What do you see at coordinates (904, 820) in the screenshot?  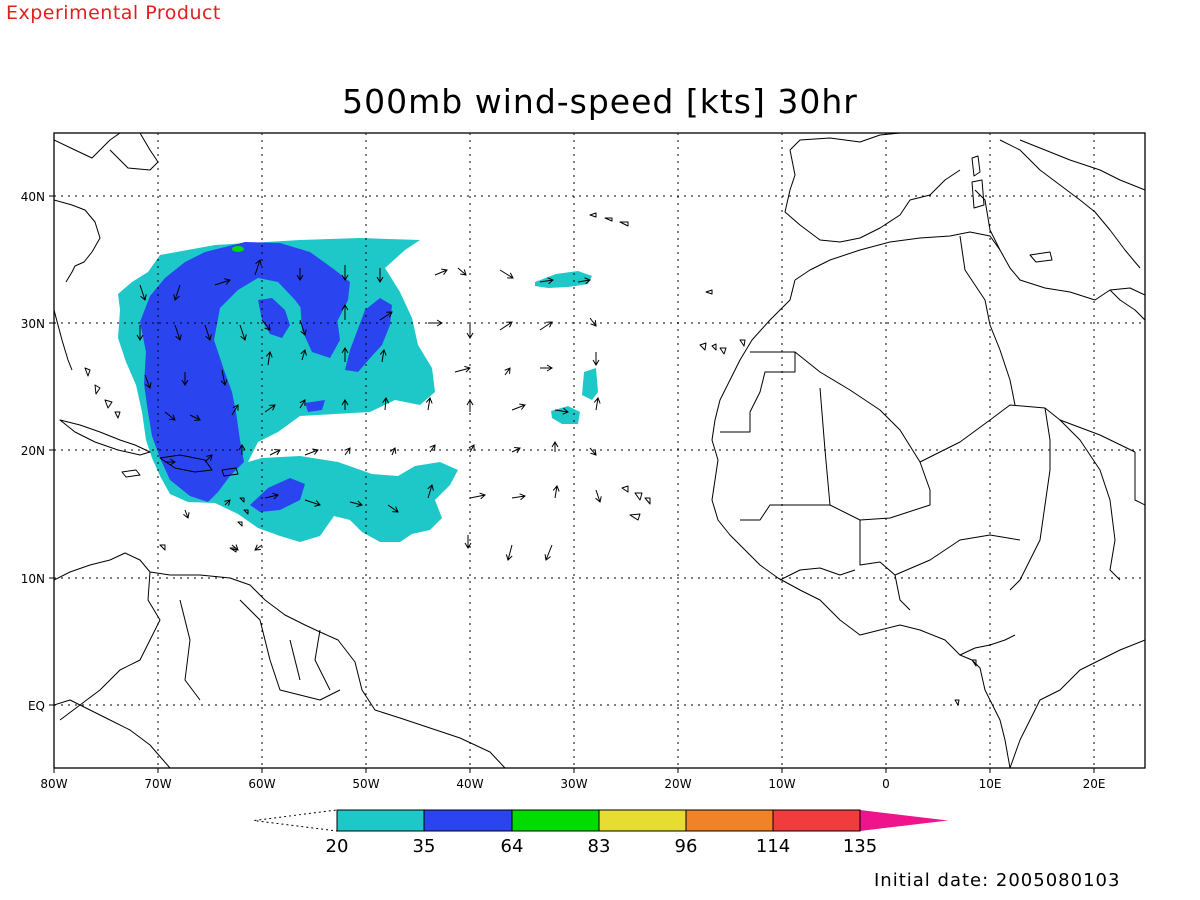 I see `scale-max-arrow` at bounding box center [904, 820].